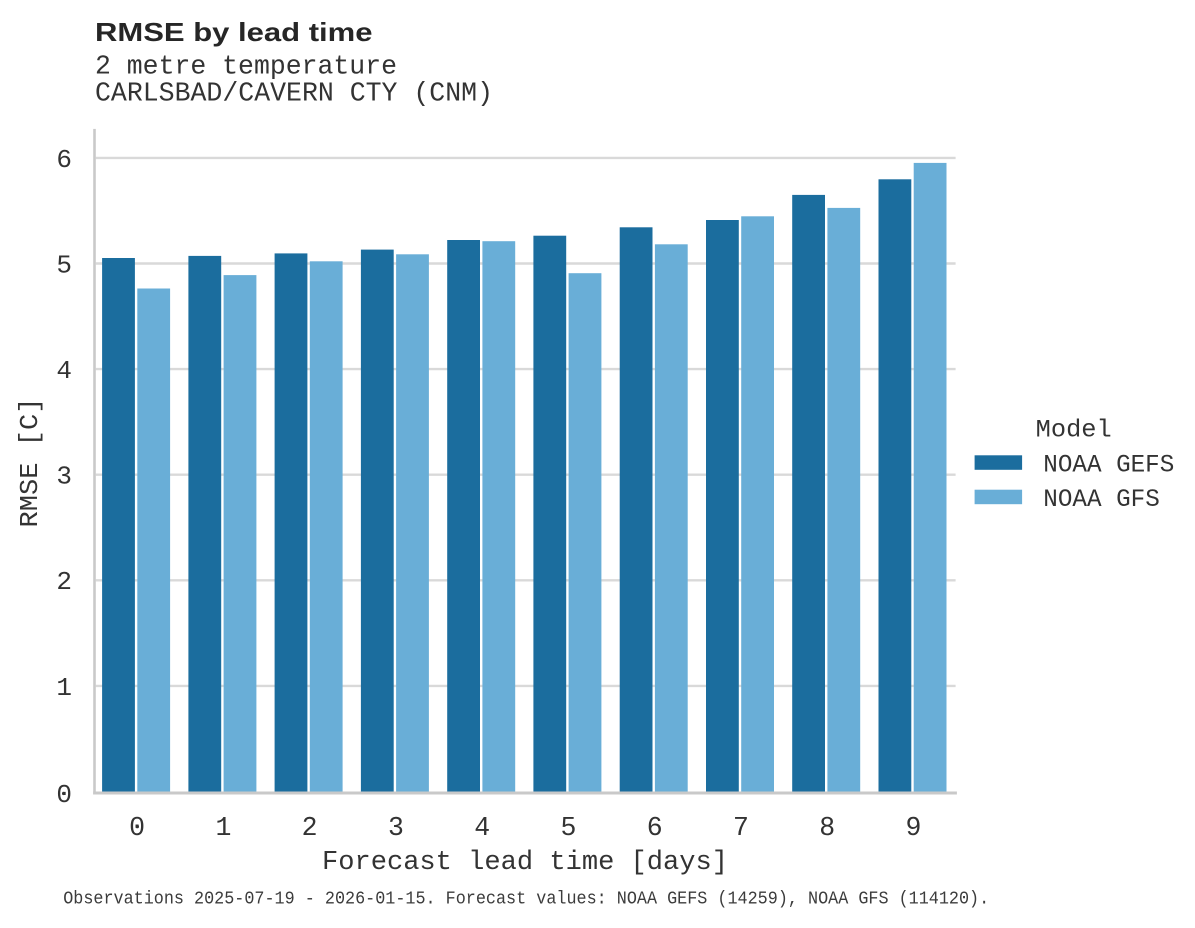 Image resolution: width=1195 pixels, height=928 pixels. Describe the element at coordinates (1101, 499) in the screenshot. I see `svg-text: NOAA GFS` at that location.